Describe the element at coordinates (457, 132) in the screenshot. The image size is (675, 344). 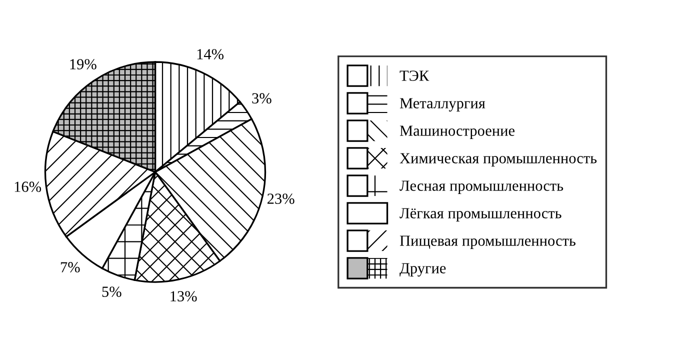
I see `legend-label: Машиностроение` at that location.